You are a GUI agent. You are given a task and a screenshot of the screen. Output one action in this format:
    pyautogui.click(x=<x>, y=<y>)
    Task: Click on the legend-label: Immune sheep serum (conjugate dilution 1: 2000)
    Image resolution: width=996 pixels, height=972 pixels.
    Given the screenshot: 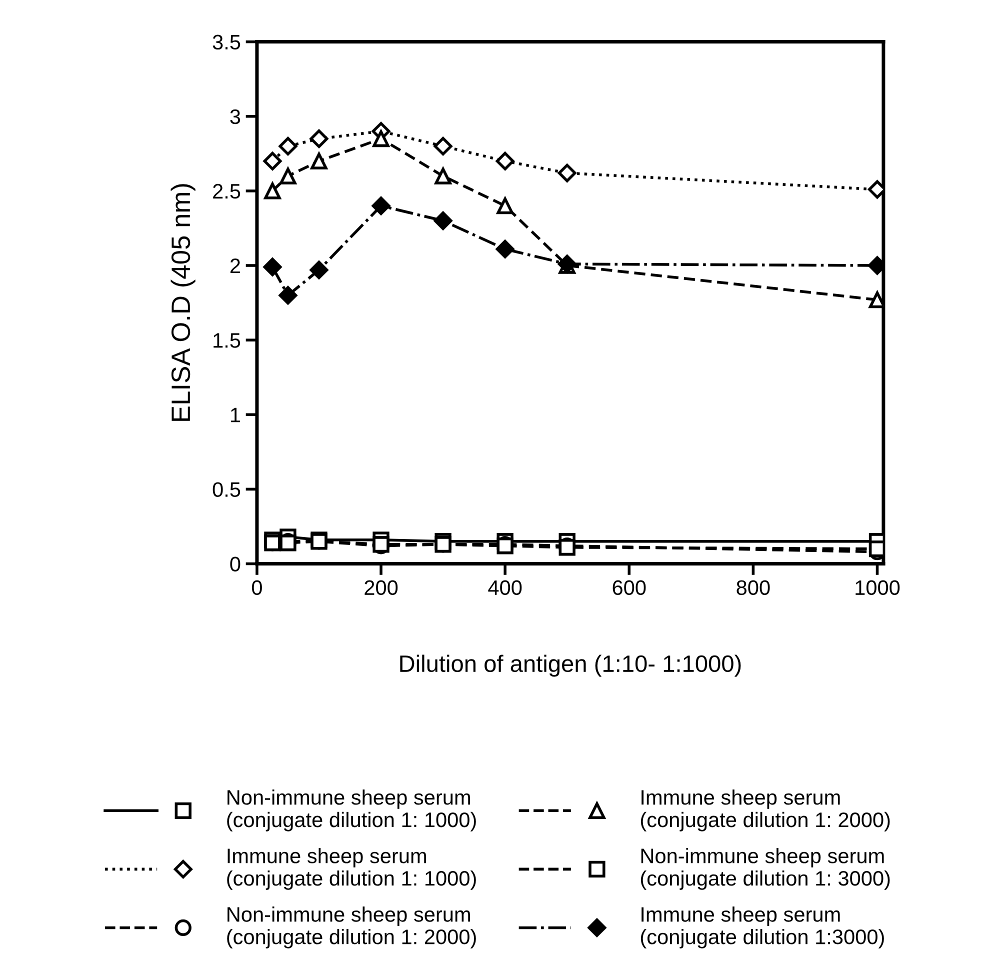 What is the action you would take?
    pyautogui.click(x=765, y=810)
    